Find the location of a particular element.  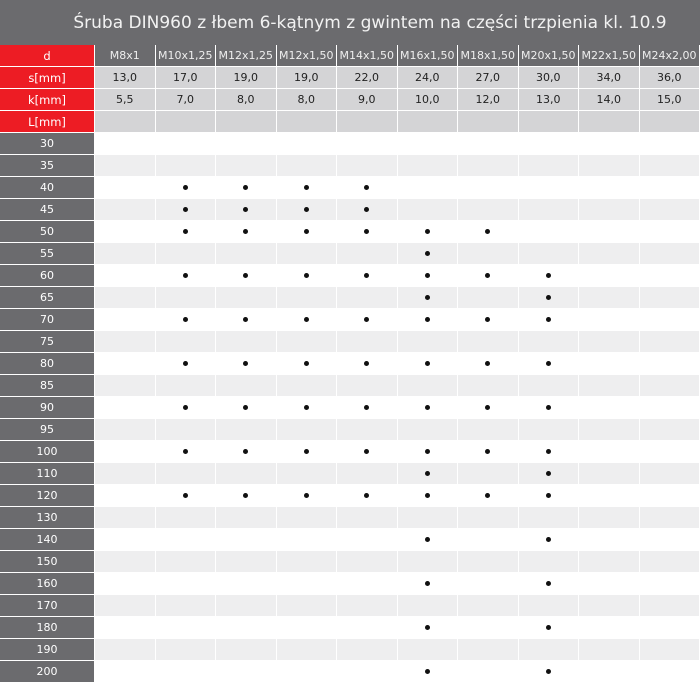

k-value: 15,0 is located at coordinates (670, 100).